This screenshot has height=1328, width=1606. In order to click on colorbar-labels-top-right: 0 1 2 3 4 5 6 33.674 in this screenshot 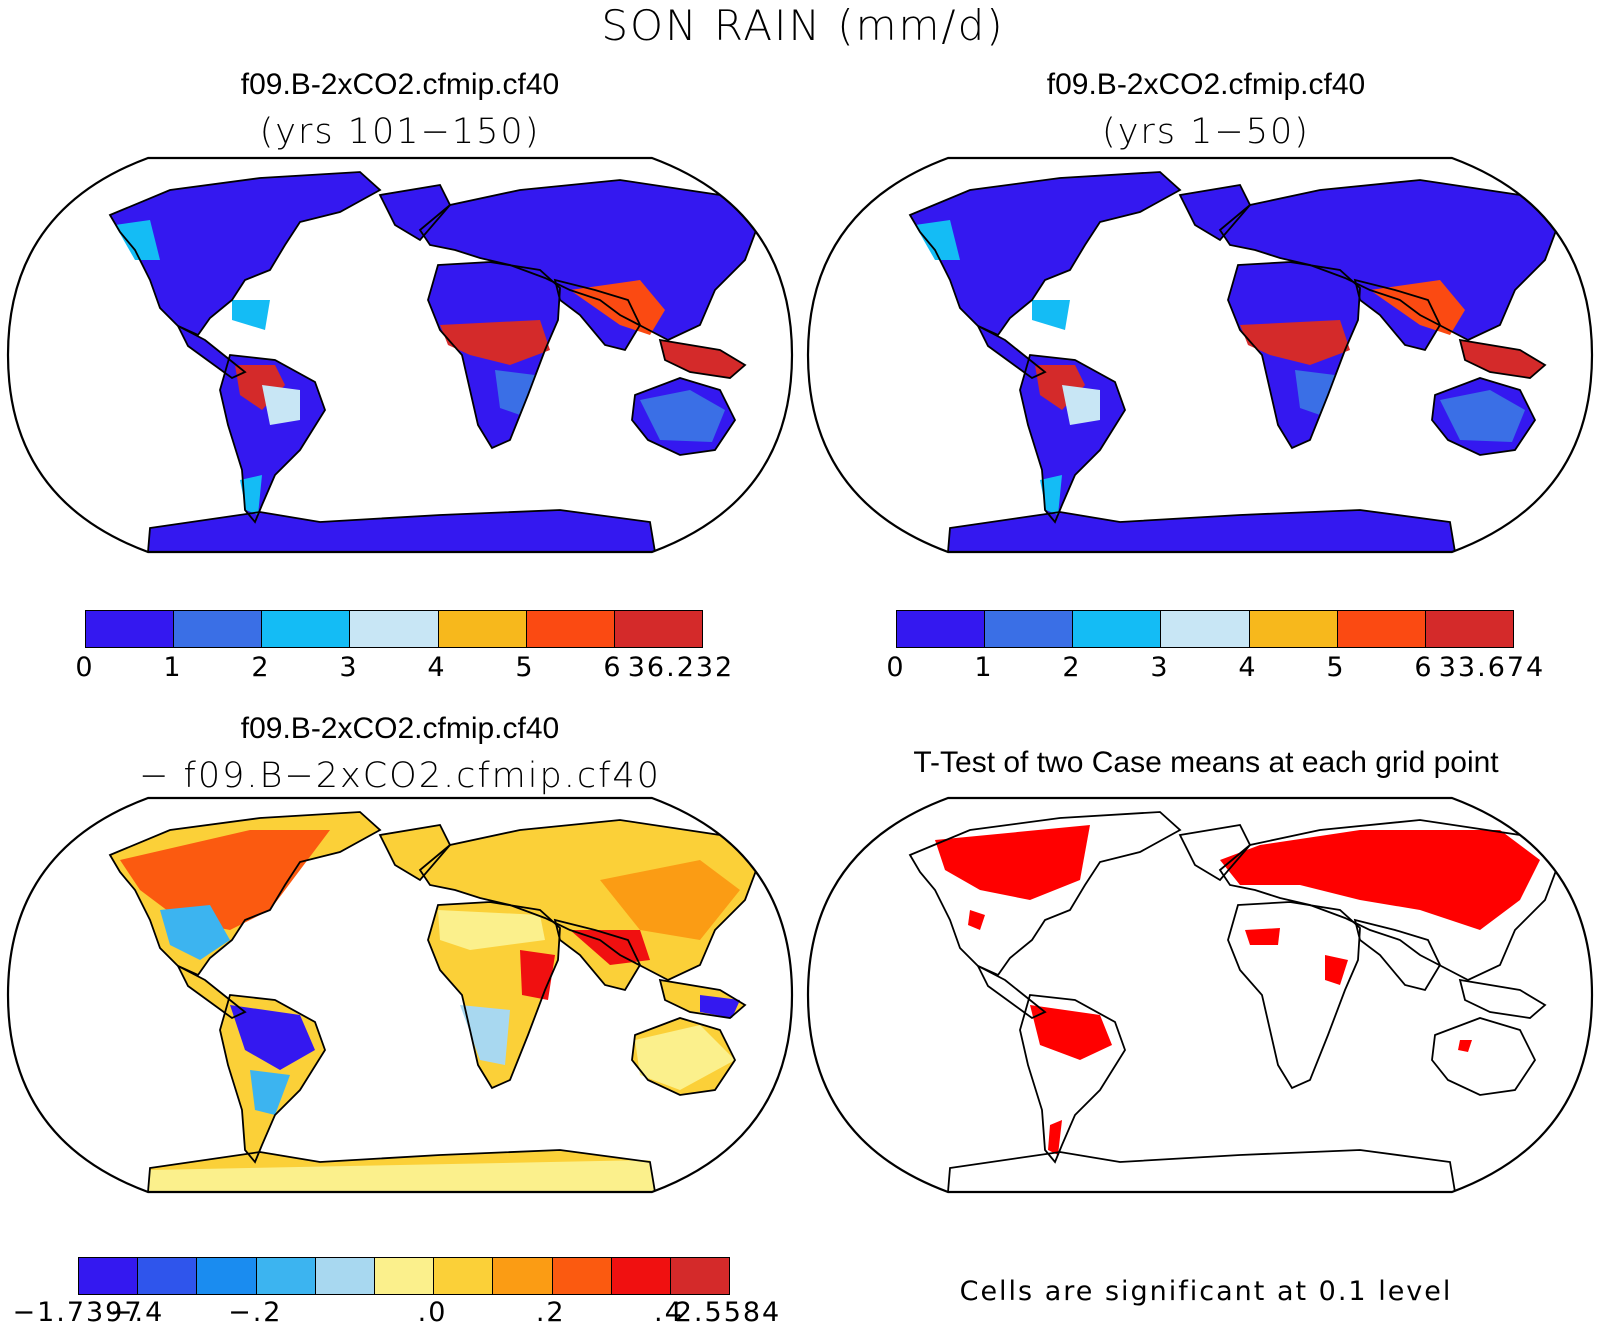, I will do `click(1214, 667)`.